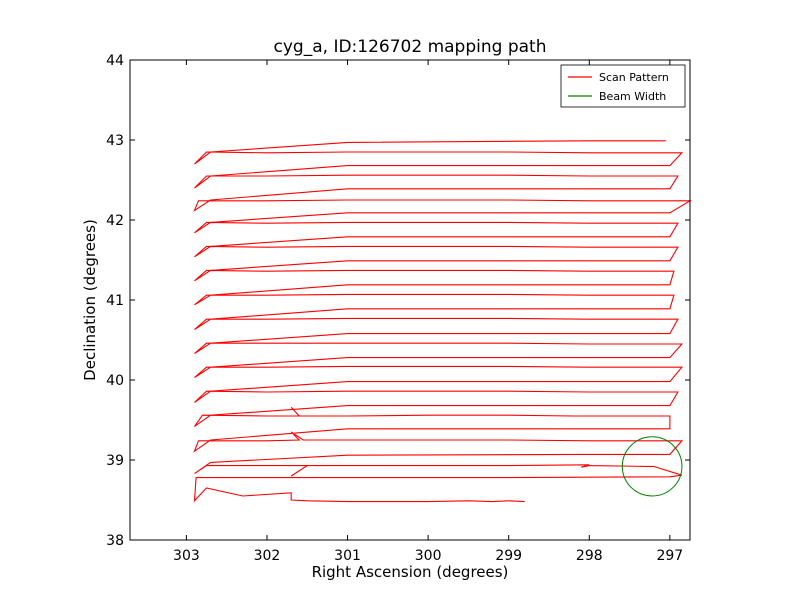 The width and height of the screenshot is (800, 600). I want to click on y-tick-label: 41, so click(115, 301).